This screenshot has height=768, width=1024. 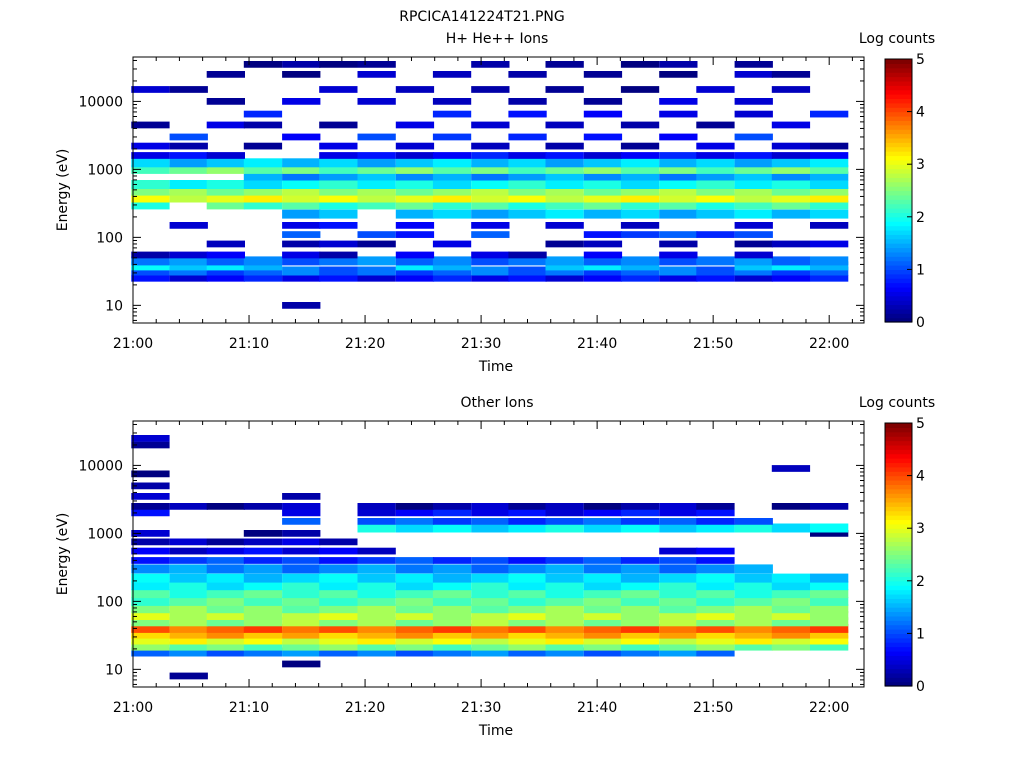 I want to click on x-tick-label: 22:00, so click(x=829, y=344).